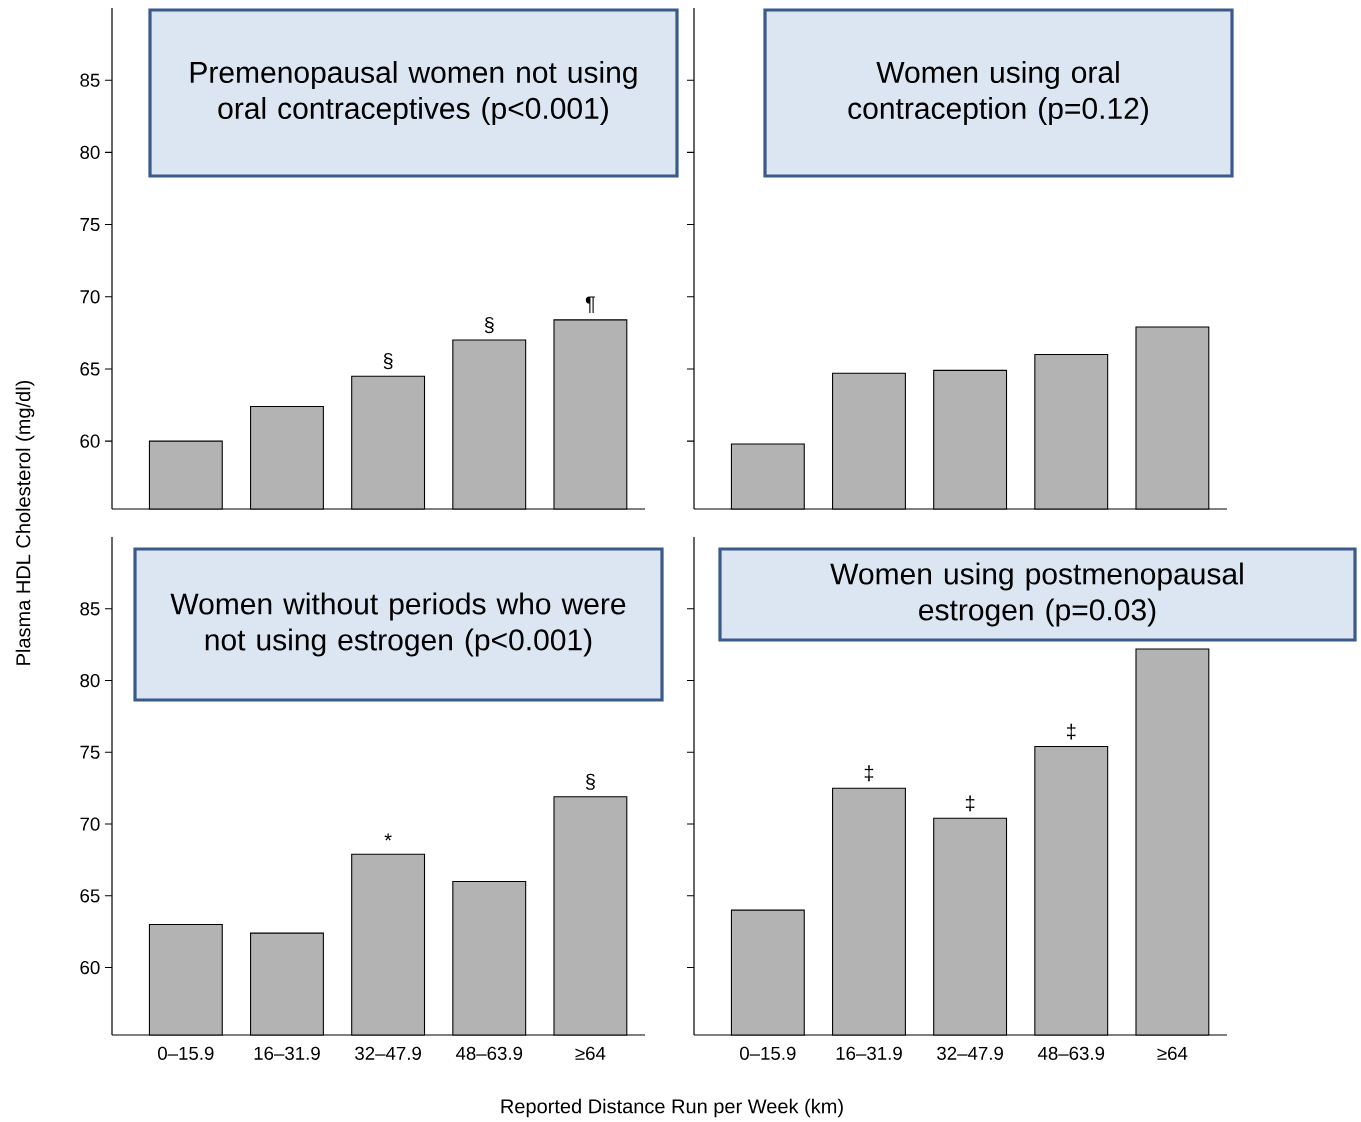 The image size is (1361, 1122). Describe the element at coordinates (398, 624) in the screenshot. I see `text: Women without periods who were not using estrogen (p<0.001)` at that location.